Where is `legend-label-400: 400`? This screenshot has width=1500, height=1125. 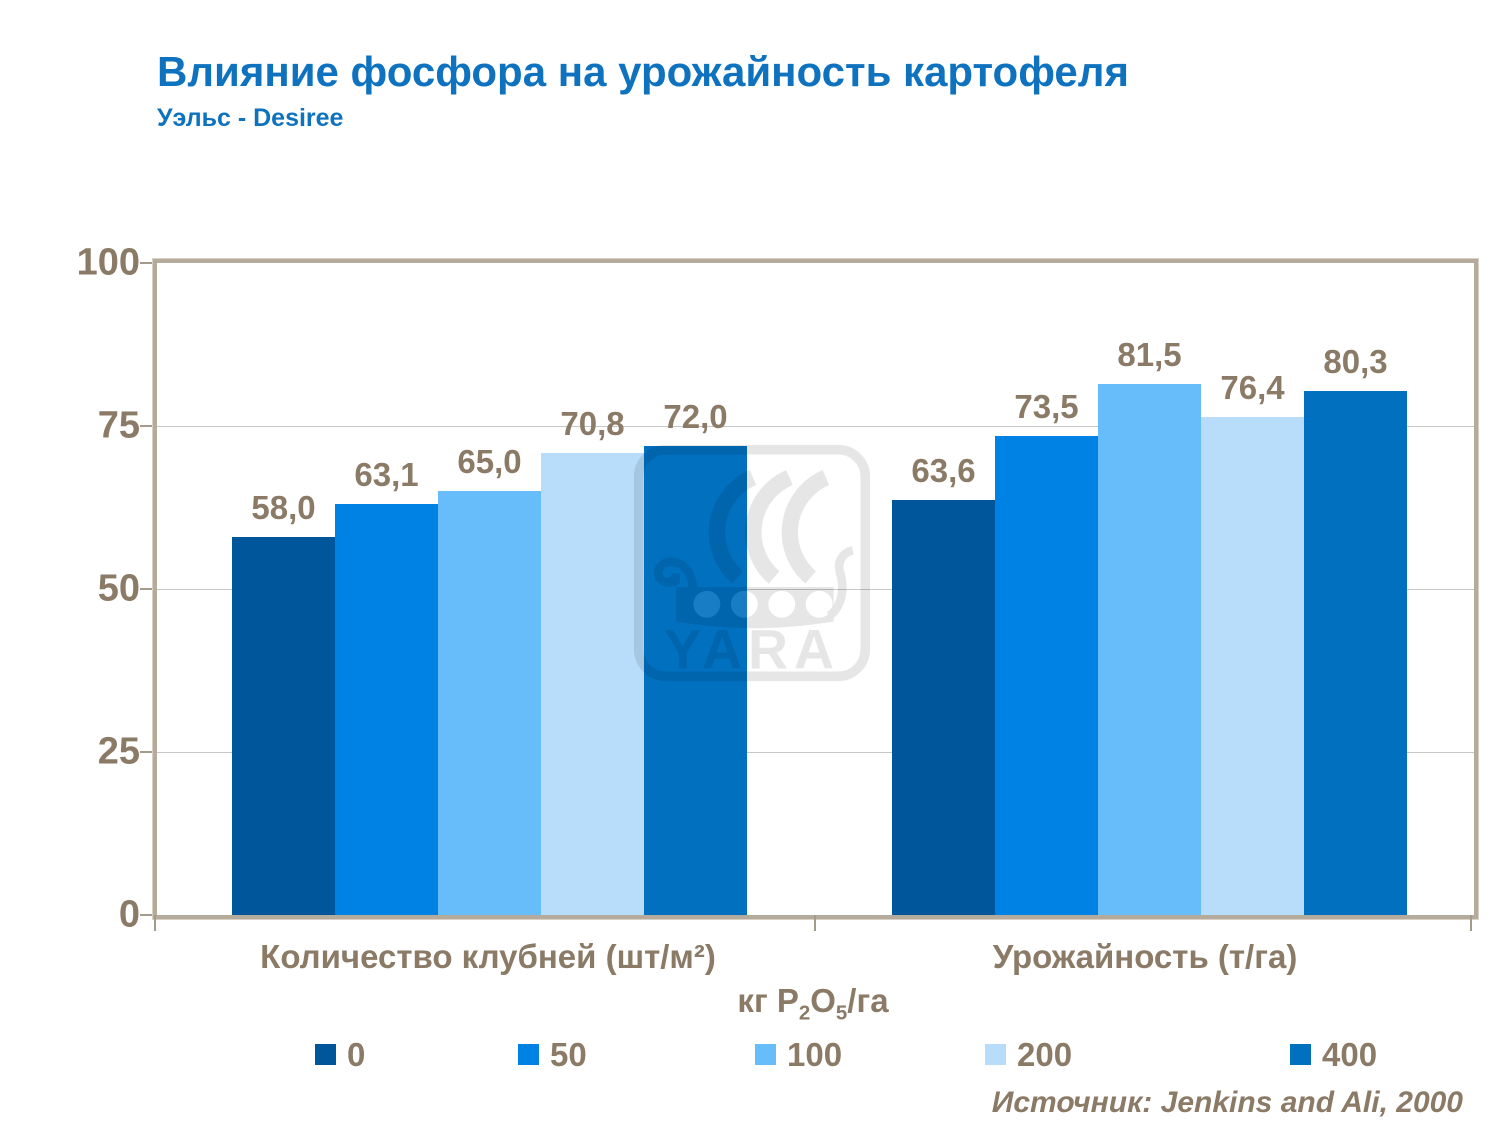
legend-label-400: 400 is located at coordinates (1350, 1054).